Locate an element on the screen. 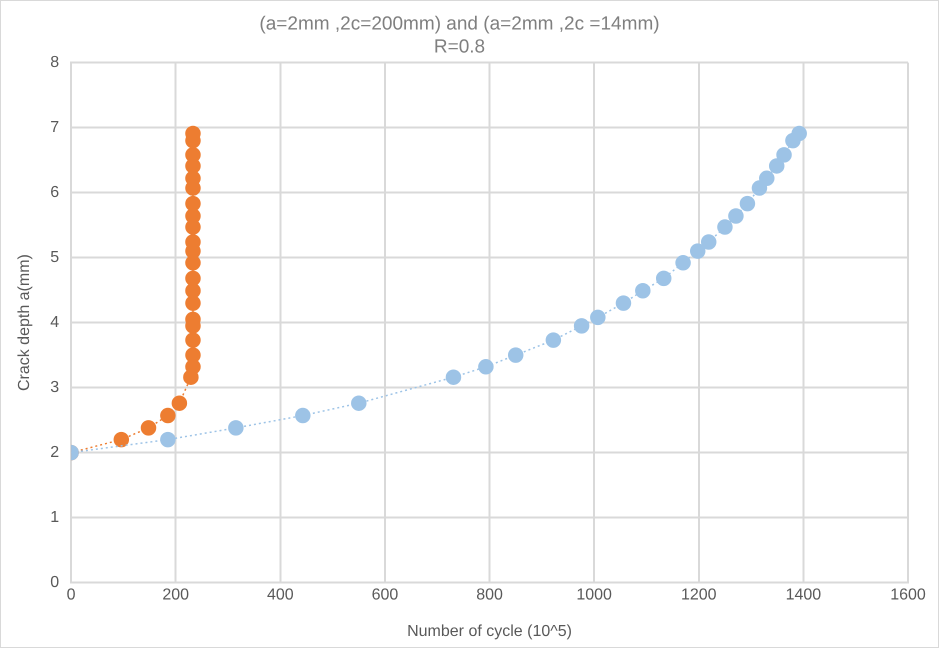 The height and width of the screenshot is (648, 939). x-axis-title: Number of cycle (10^5) is located at coordinates (489, 631).